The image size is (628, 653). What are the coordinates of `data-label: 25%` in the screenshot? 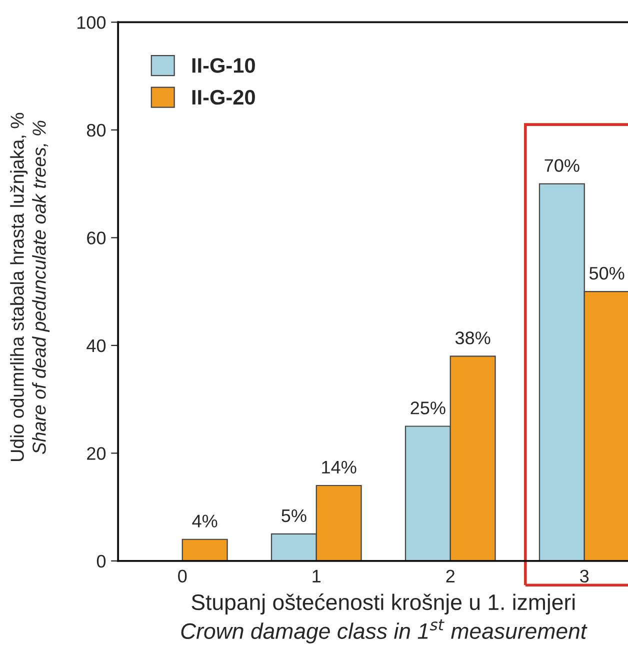 It's located at (428, 408).